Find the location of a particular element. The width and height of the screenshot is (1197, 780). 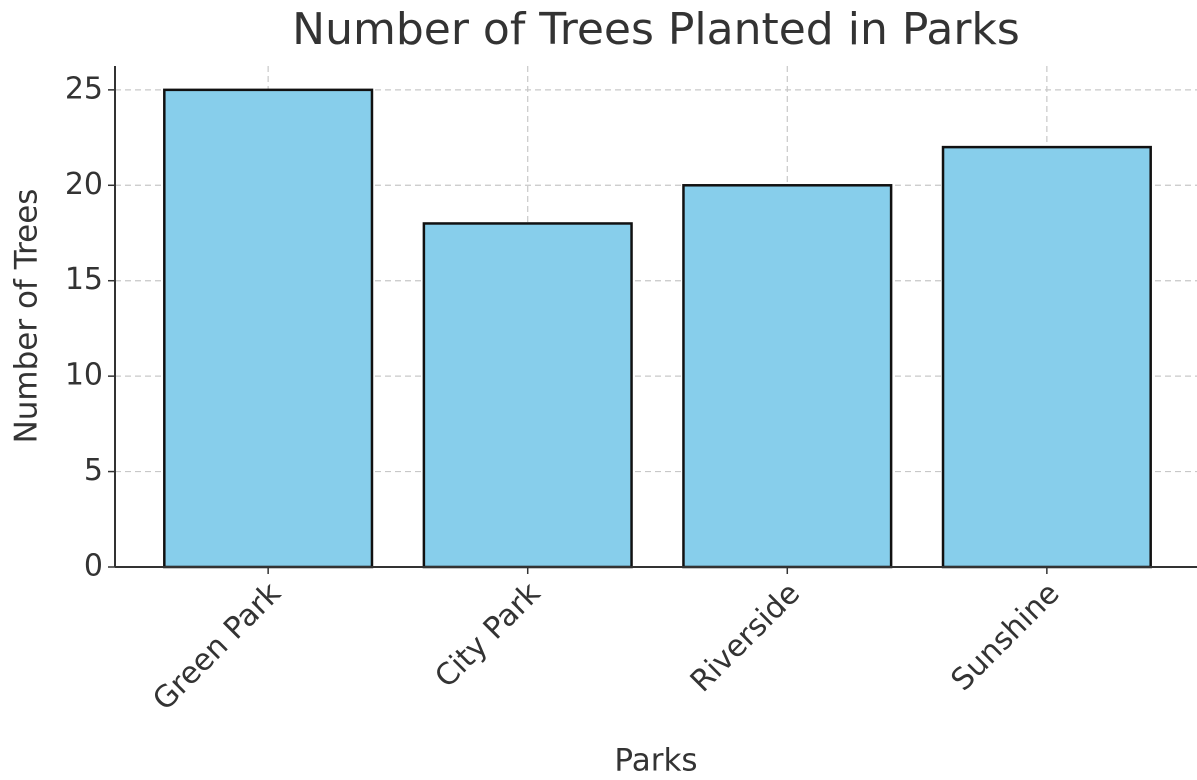

x-tick-label: Green Park is located at coordinates (217, 646).